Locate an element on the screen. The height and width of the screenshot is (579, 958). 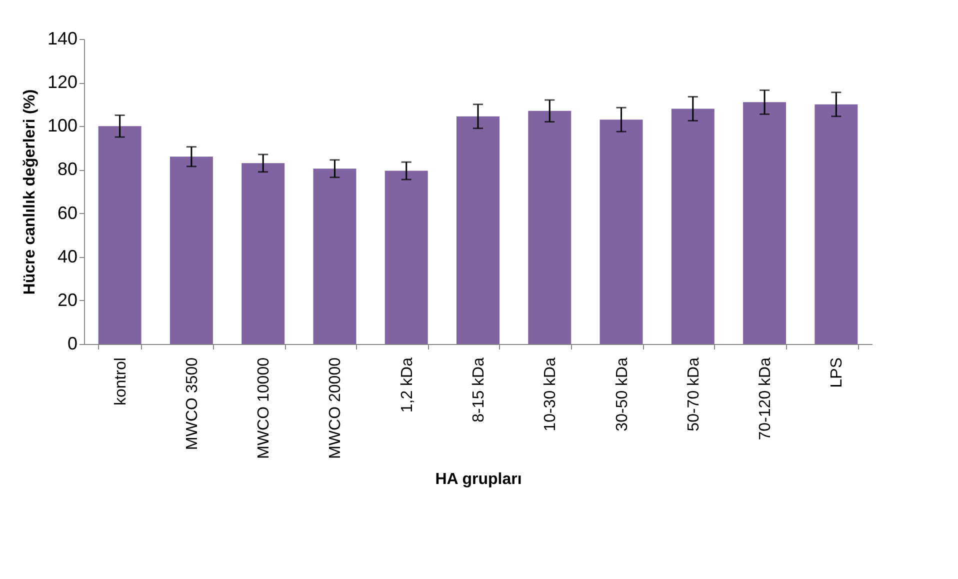
x-tick-label: 70-120 kDa is located at coordinates (765, 398).